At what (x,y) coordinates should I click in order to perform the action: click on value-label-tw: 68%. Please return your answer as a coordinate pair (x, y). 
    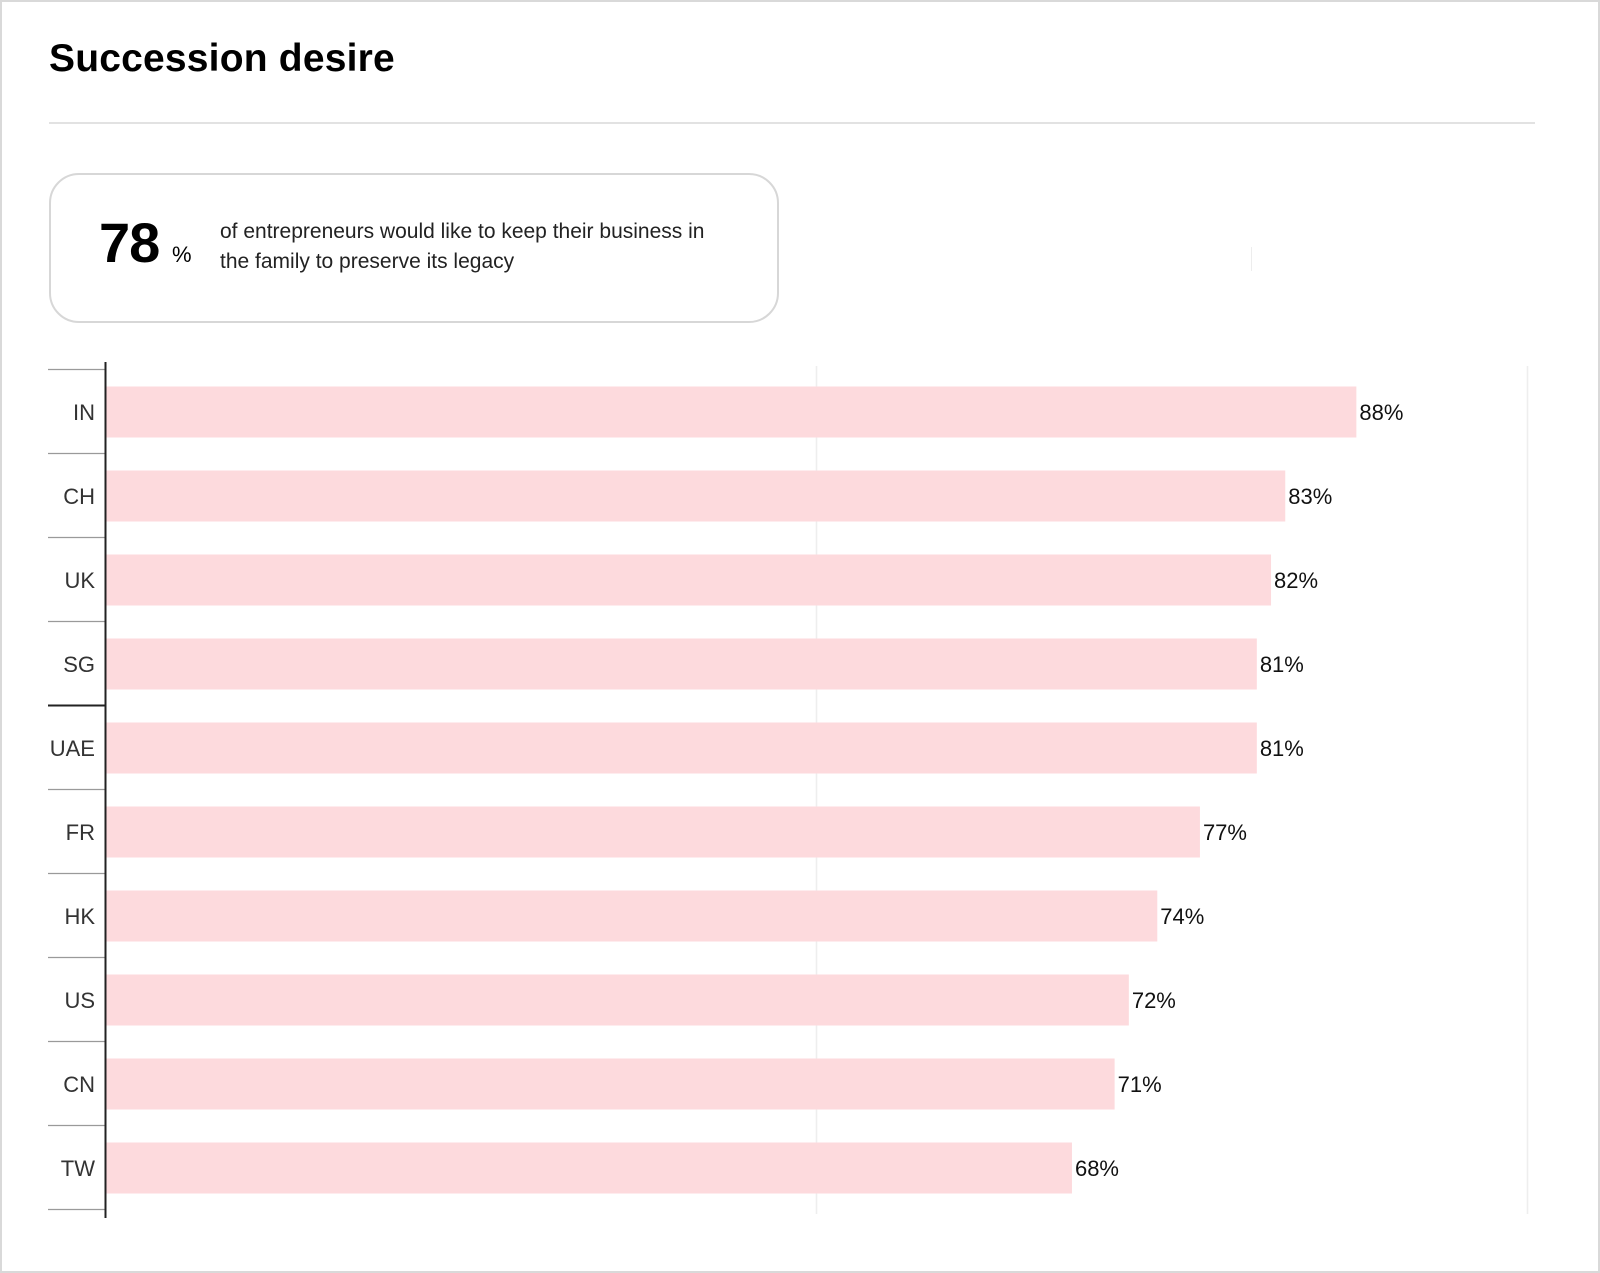
    Looking at the image, I should click on (1097, 1168).